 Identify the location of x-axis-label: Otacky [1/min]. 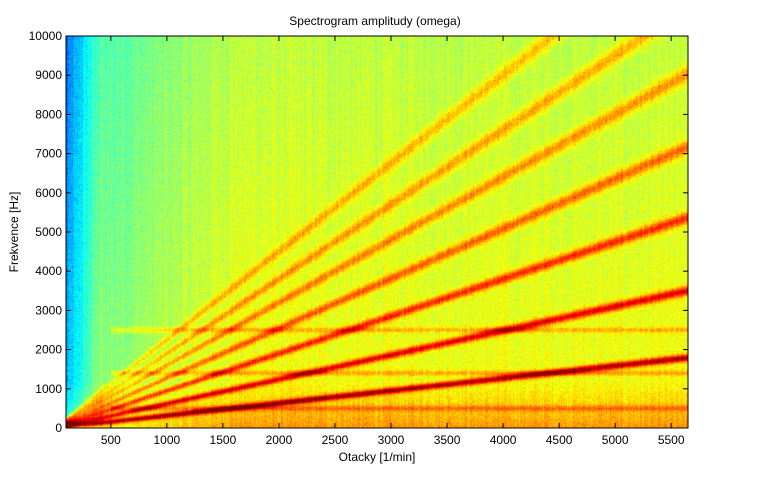
(377, 457).